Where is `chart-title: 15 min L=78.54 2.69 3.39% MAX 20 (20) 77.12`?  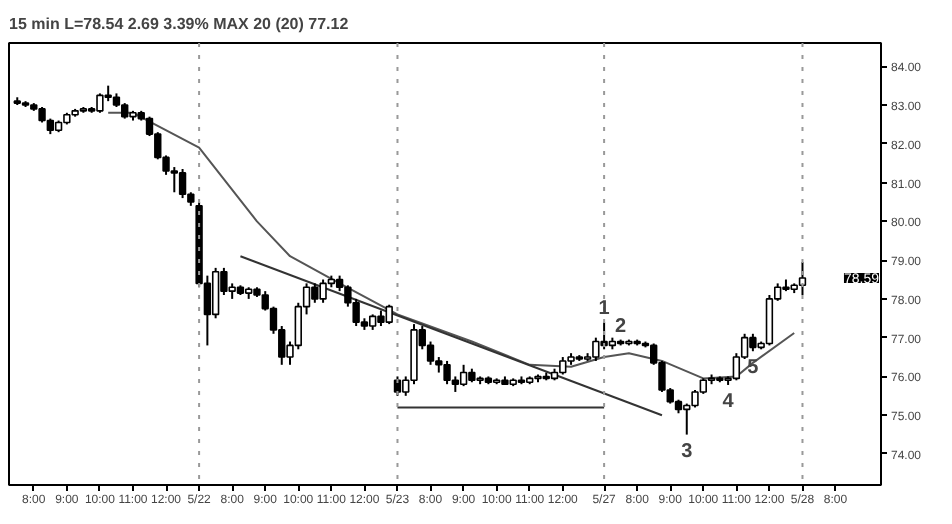 chart-title: 15 min L=78.54 2.69 3.39% MAX 20 (20) 77.12 is located at coordinates (179, 24).